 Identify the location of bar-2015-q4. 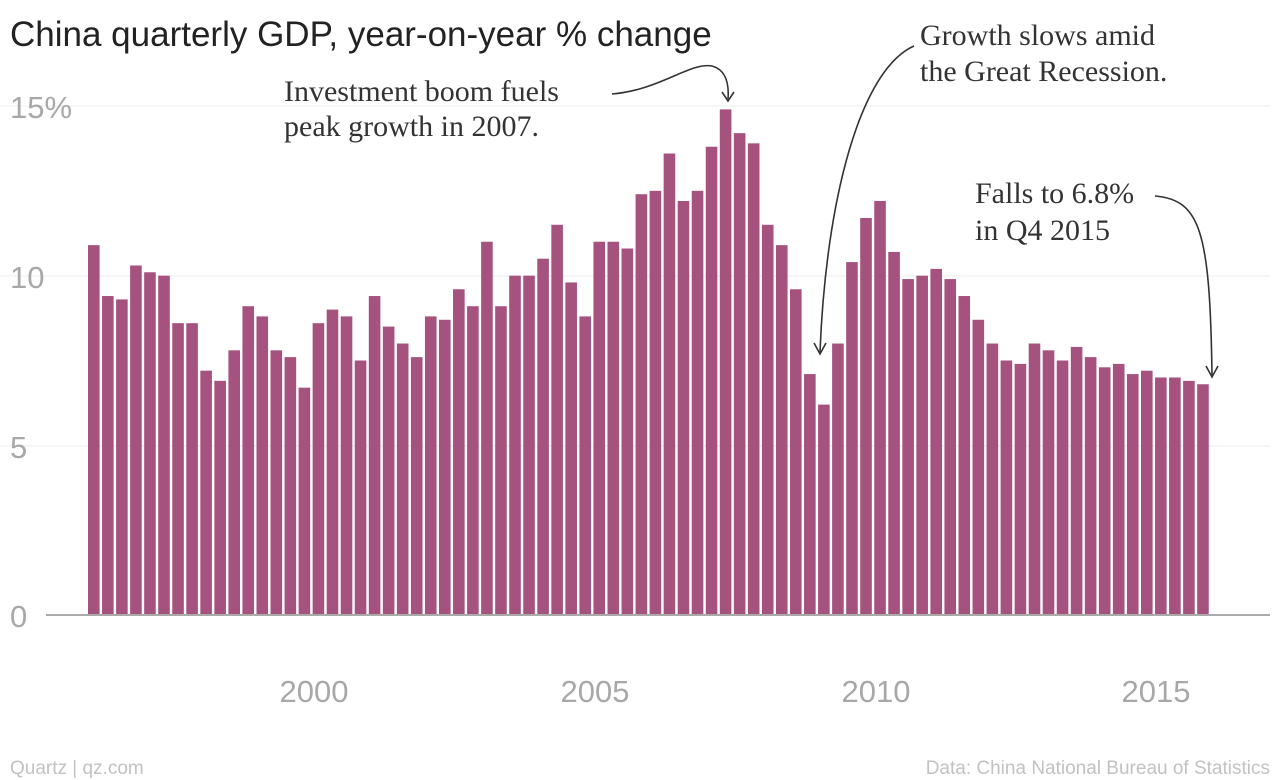
(1203, 499).